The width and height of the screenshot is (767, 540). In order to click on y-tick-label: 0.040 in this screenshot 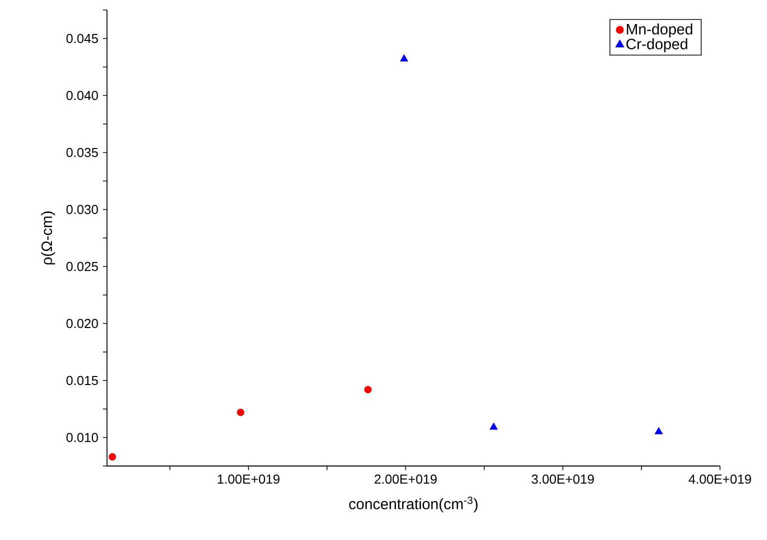, I will do `click(82, 95)`.